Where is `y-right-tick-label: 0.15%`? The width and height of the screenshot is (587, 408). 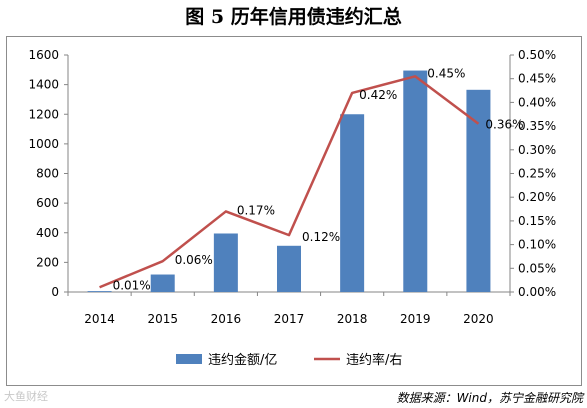 y-right-tick-label: 0.15% is located at coordinates (537, 221).